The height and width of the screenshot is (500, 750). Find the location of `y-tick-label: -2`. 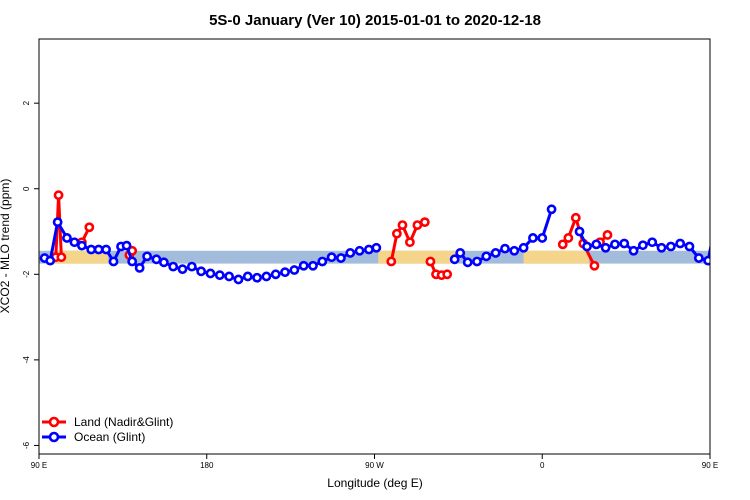

y-tick-label: -2 is located at coordinates (26, 274).